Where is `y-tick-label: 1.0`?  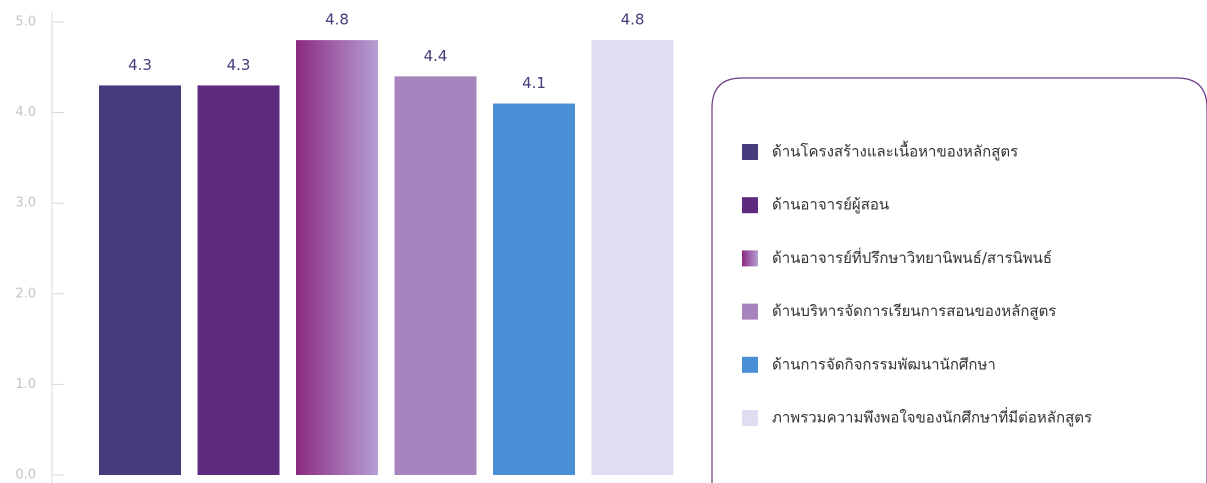
y-tick-label: 1.0 is located at coordinates (25, 384).